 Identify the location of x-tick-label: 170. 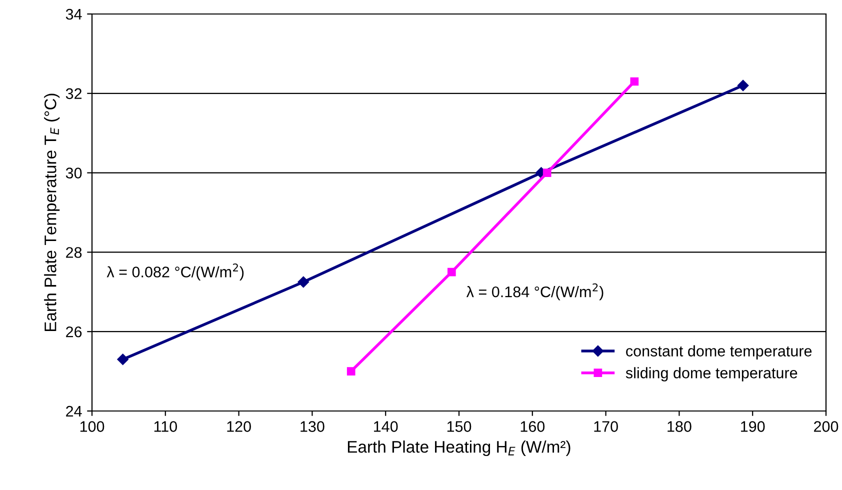
(606, 426).